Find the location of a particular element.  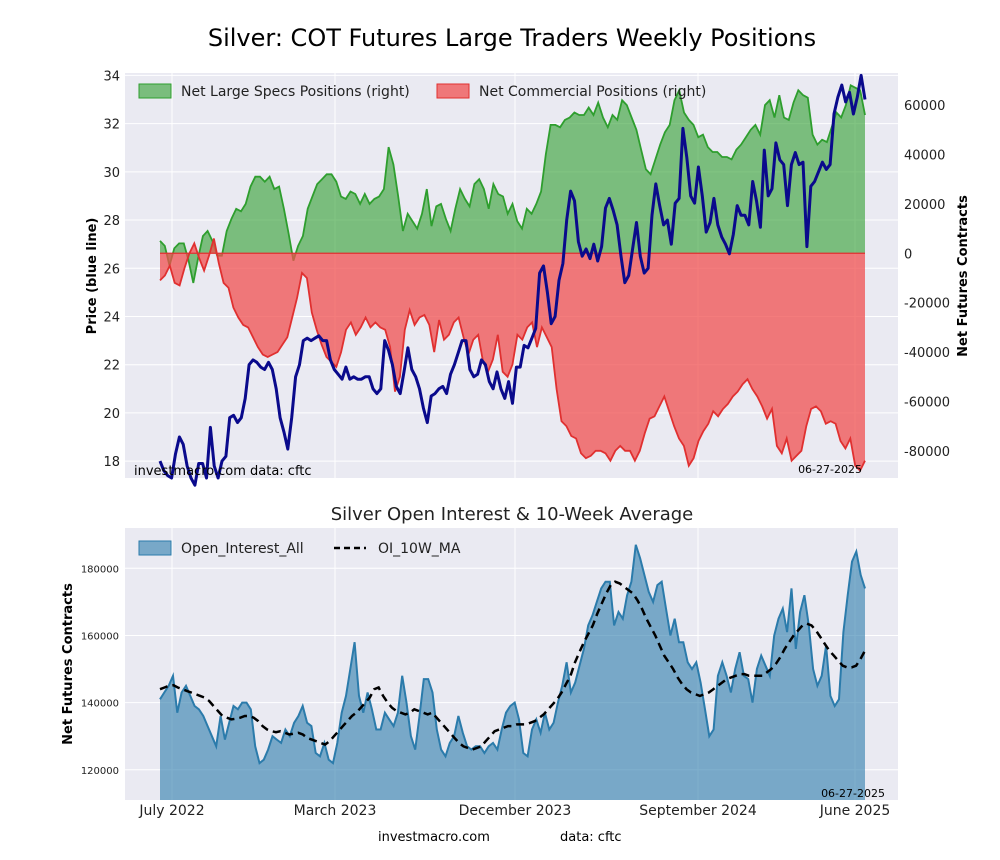

top-y2tick-label: -80000 is located at coordinates (927, 452).